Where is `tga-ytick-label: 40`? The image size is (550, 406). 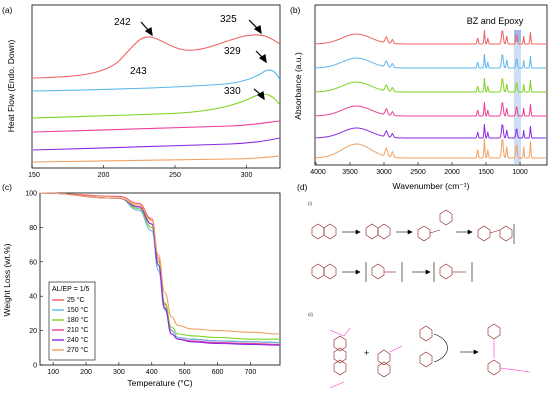 tga-ytick-label: 40 is located at coordinates (33, 297).